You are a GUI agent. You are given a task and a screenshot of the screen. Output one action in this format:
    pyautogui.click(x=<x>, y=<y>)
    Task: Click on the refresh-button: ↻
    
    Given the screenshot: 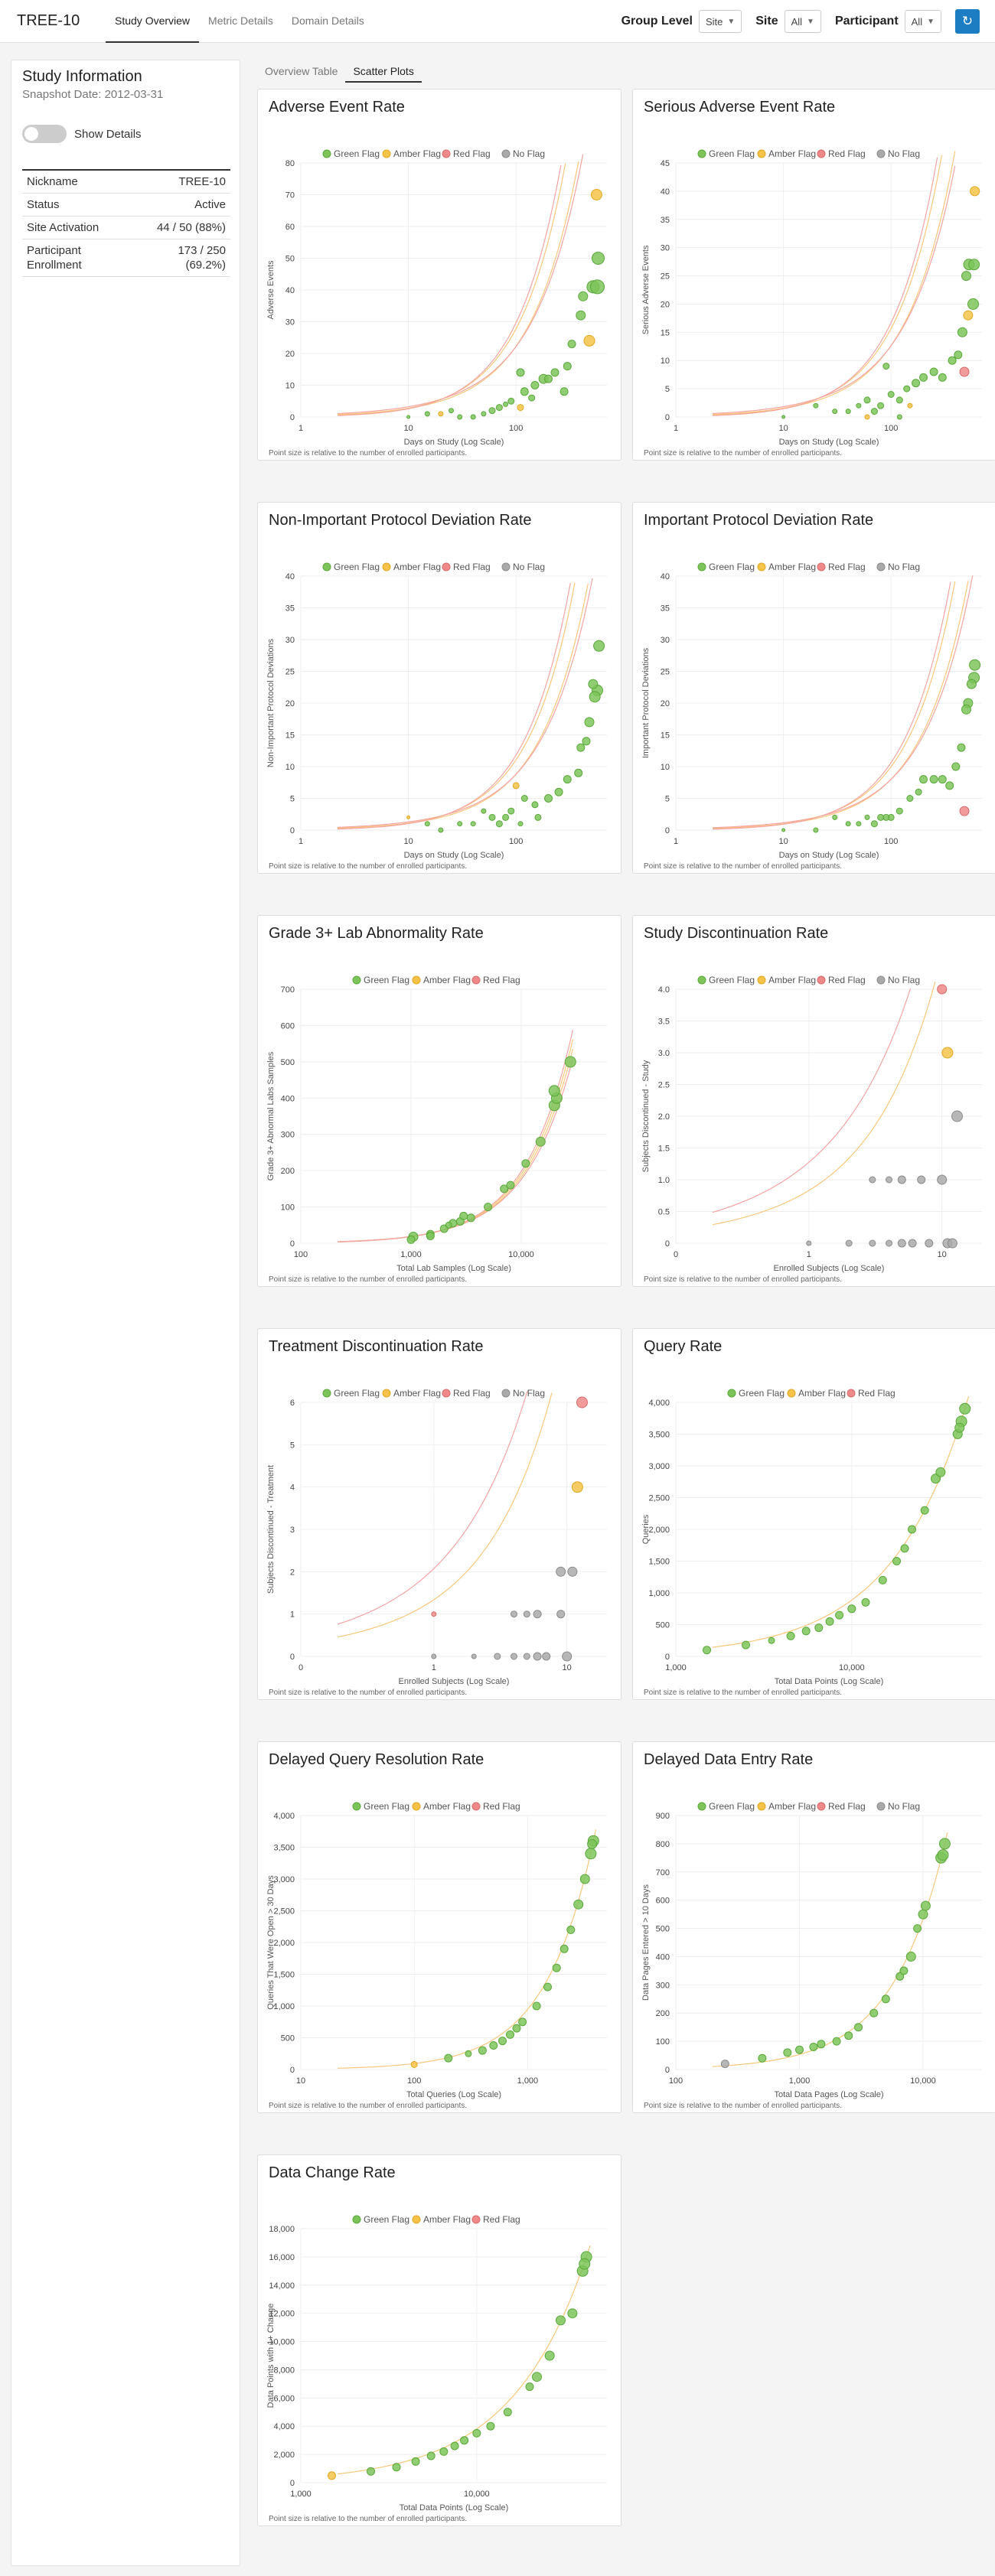 What is the action you would take?
    pyautogui.click(x=967, y=22)
    